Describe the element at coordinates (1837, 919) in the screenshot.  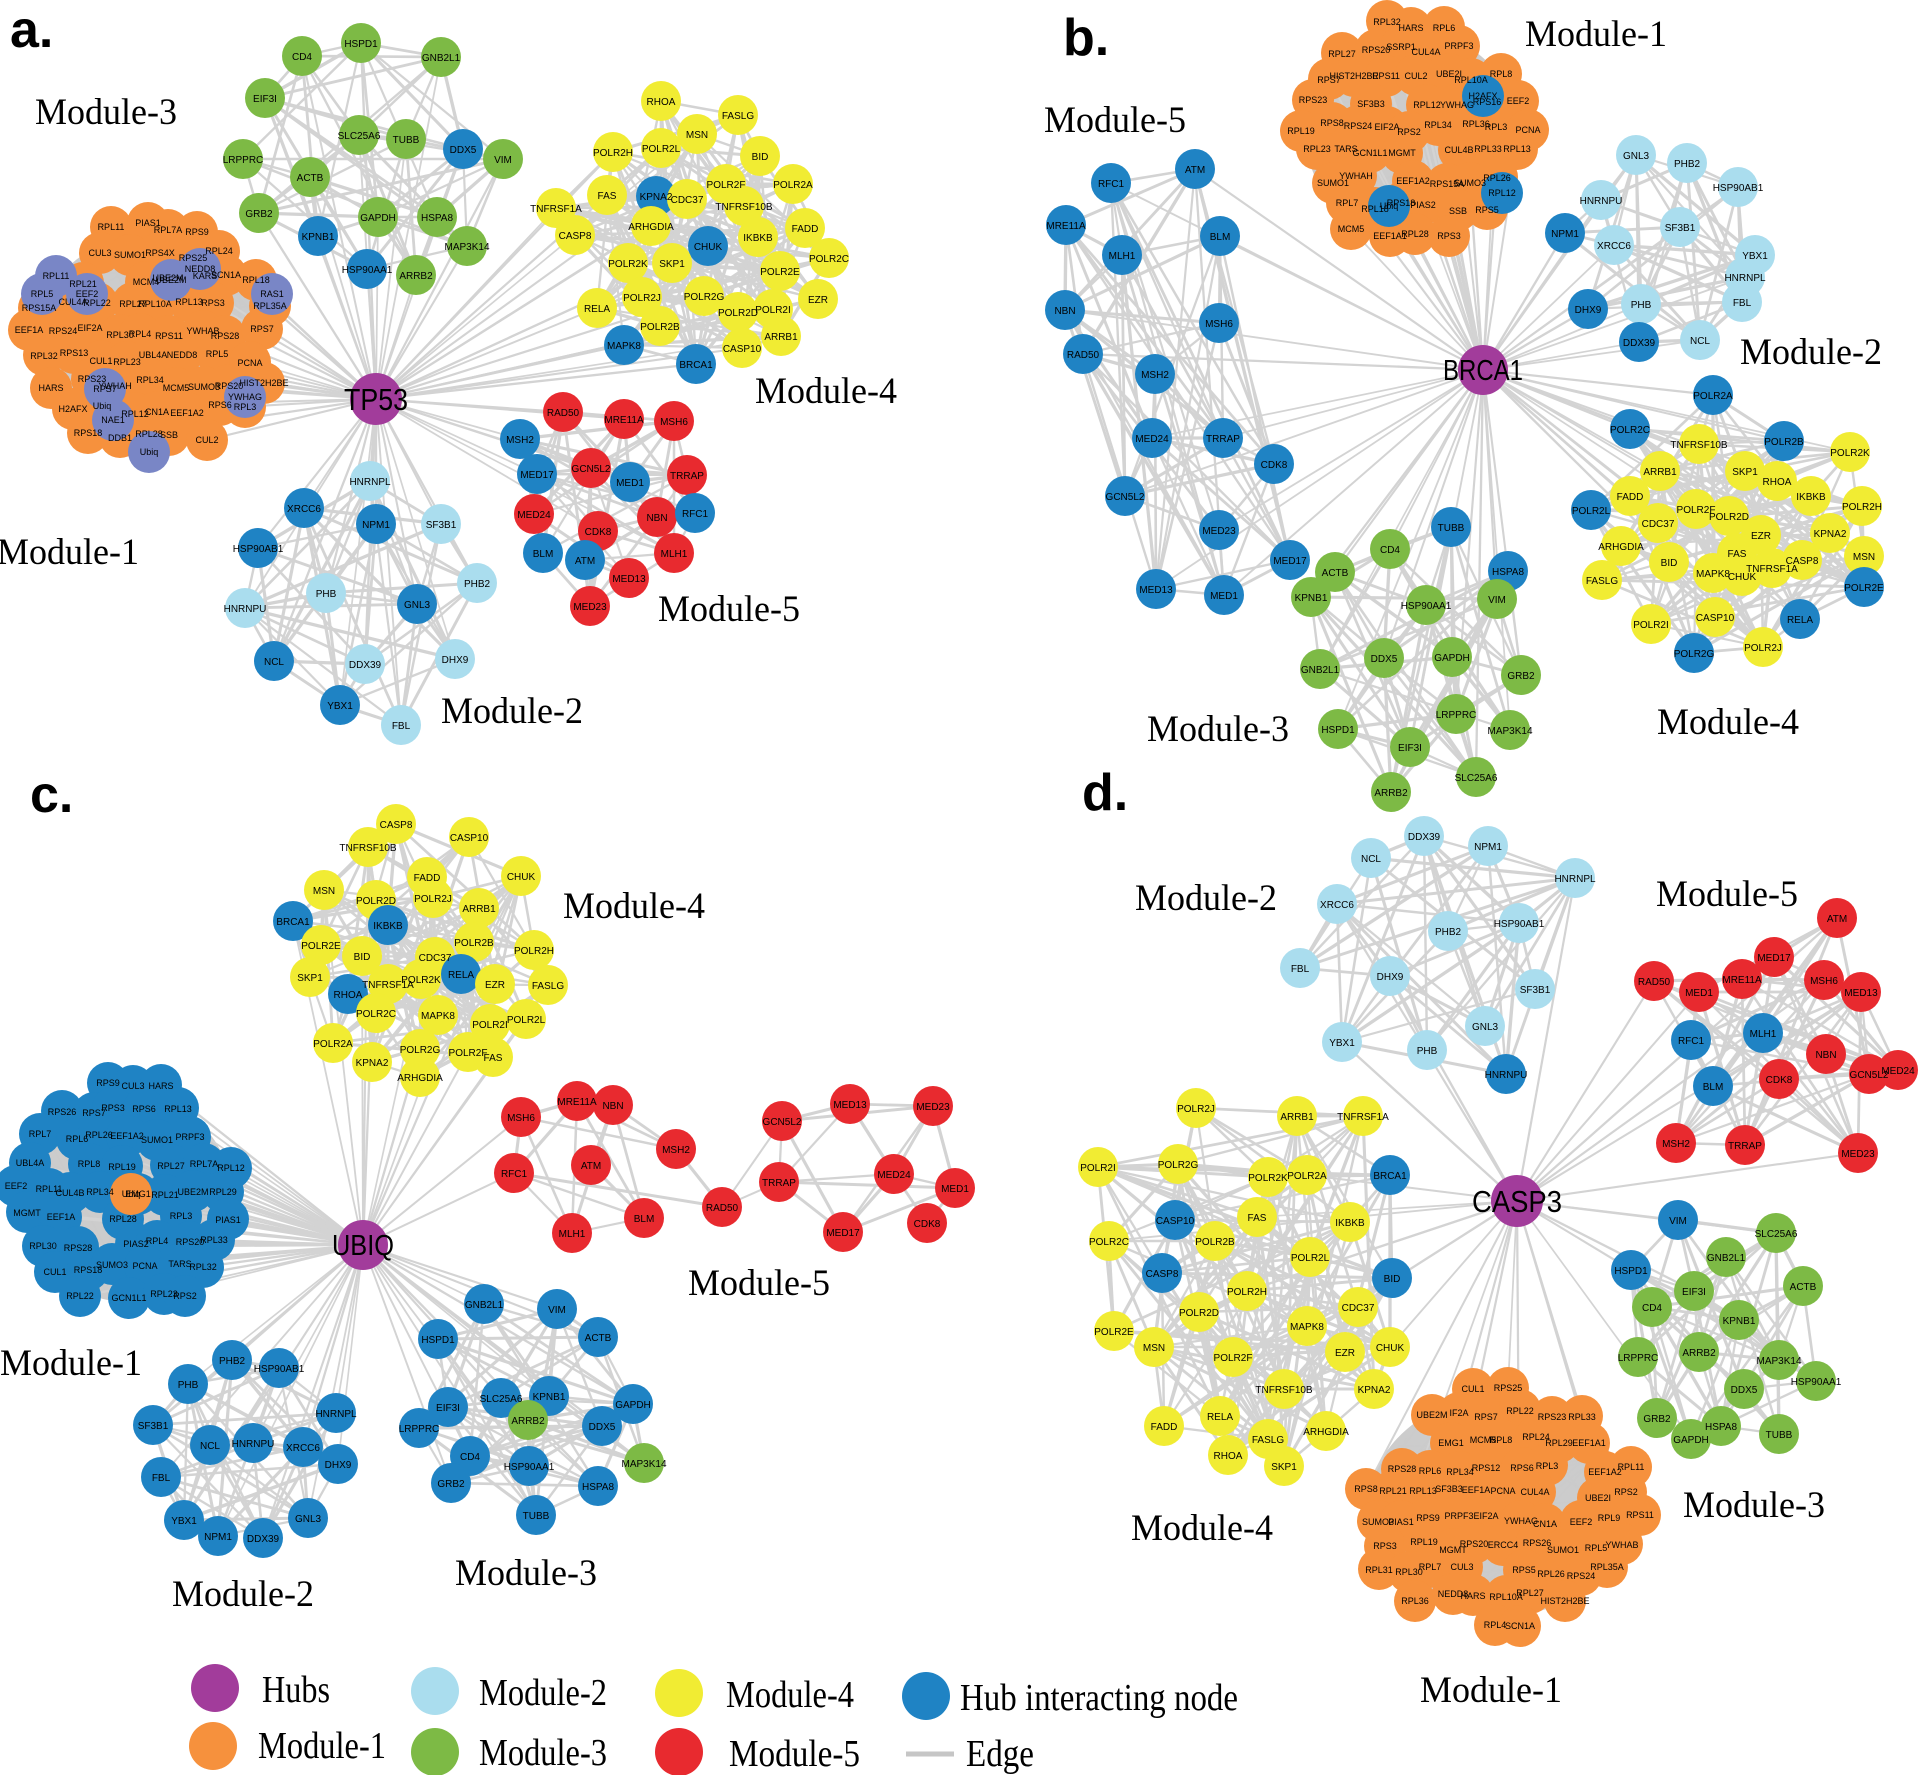
I see `svg-text: ATM` at that location.